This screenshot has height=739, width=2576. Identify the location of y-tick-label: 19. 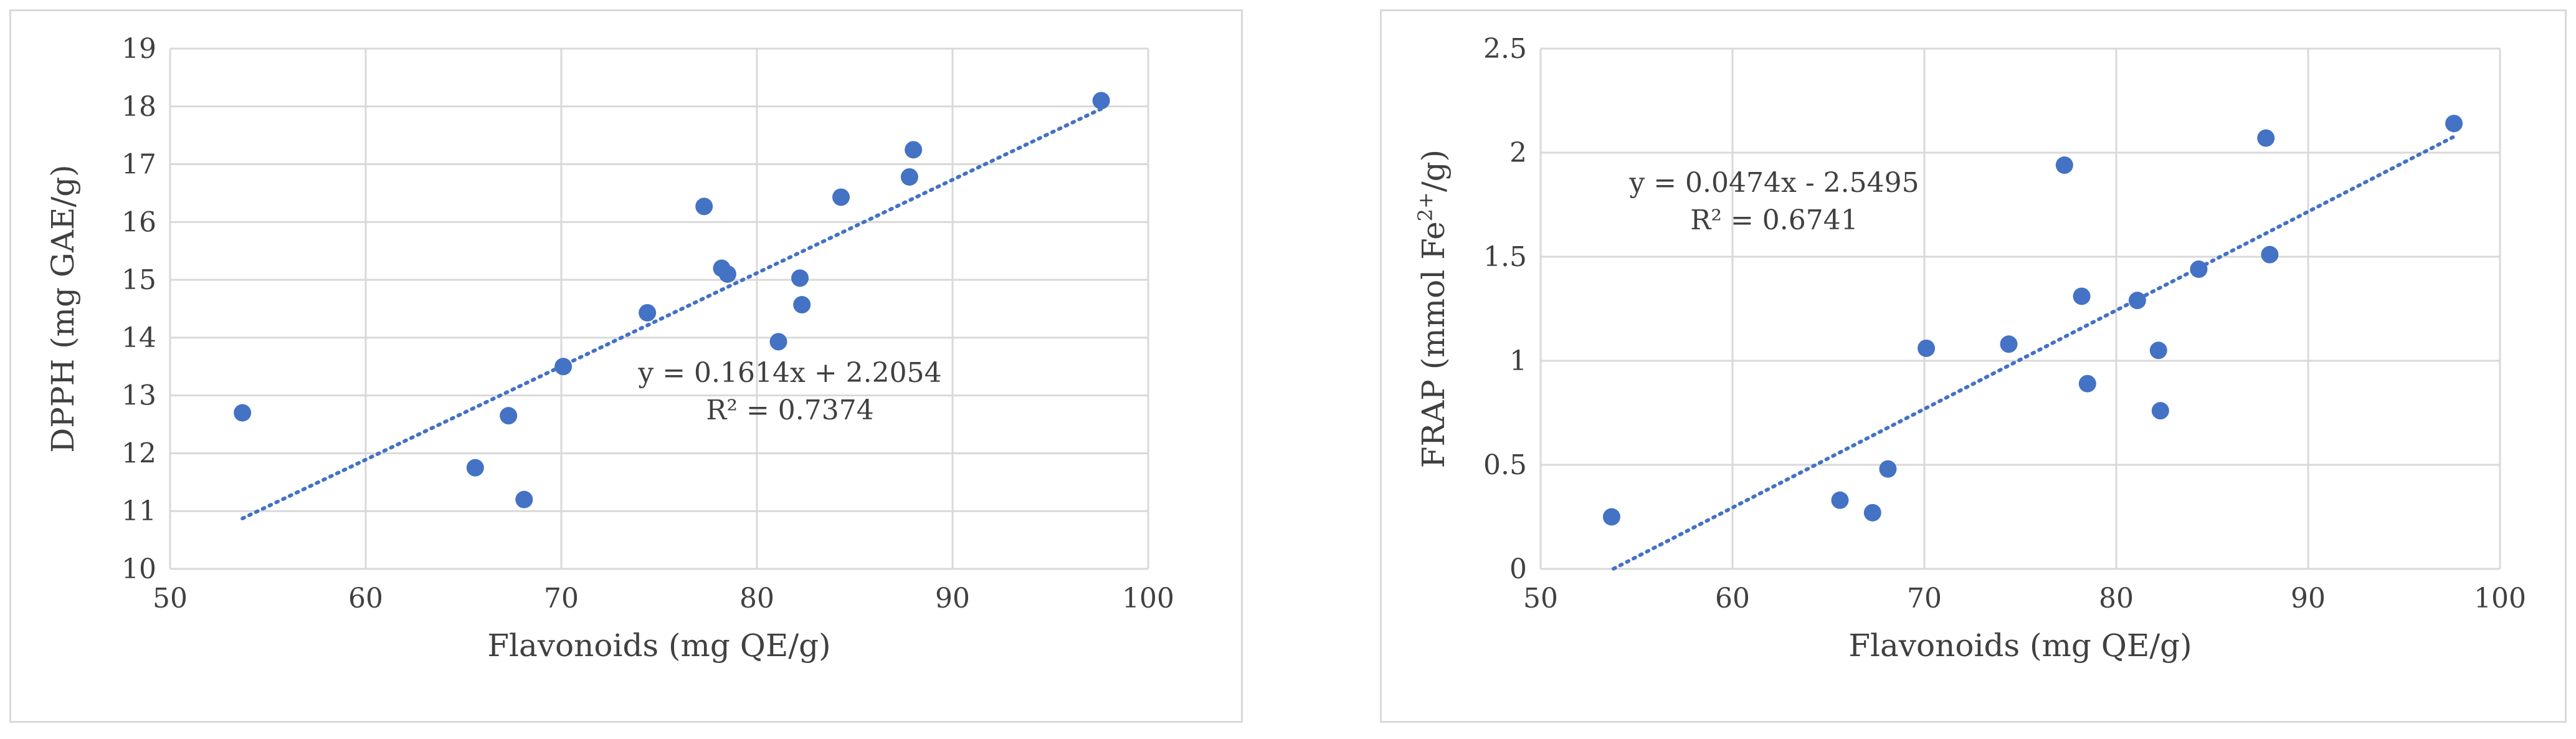
(138, 49).